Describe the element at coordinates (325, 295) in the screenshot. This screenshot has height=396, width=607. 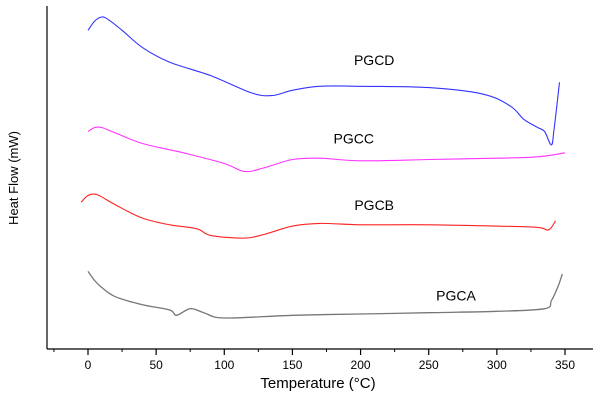
I see `series-line-pgca` at that location.